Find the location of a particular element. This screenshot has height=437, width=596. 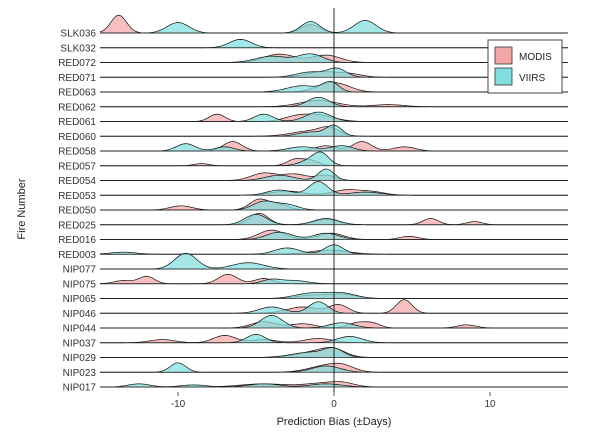

x-tick-label: -10 is located at coordinates (178, 404).